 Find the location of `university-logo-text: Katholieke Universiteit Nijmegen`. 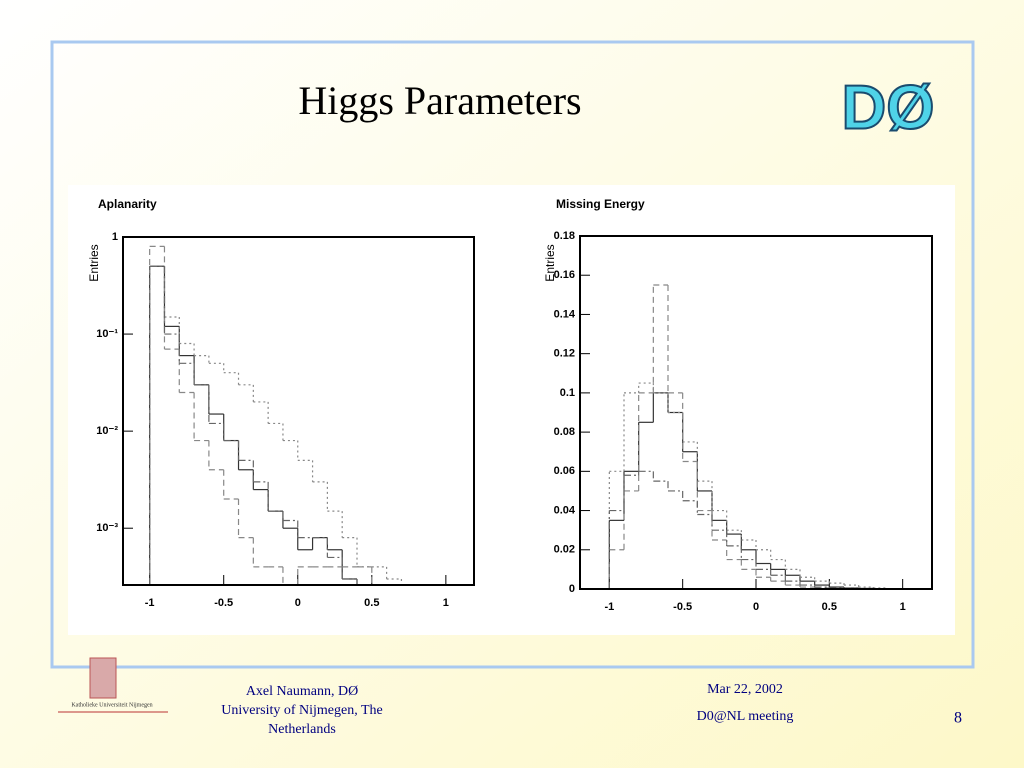

university-logo-text: Katholieke Universiteit Nijmegen is located at coordinates (111, 705).